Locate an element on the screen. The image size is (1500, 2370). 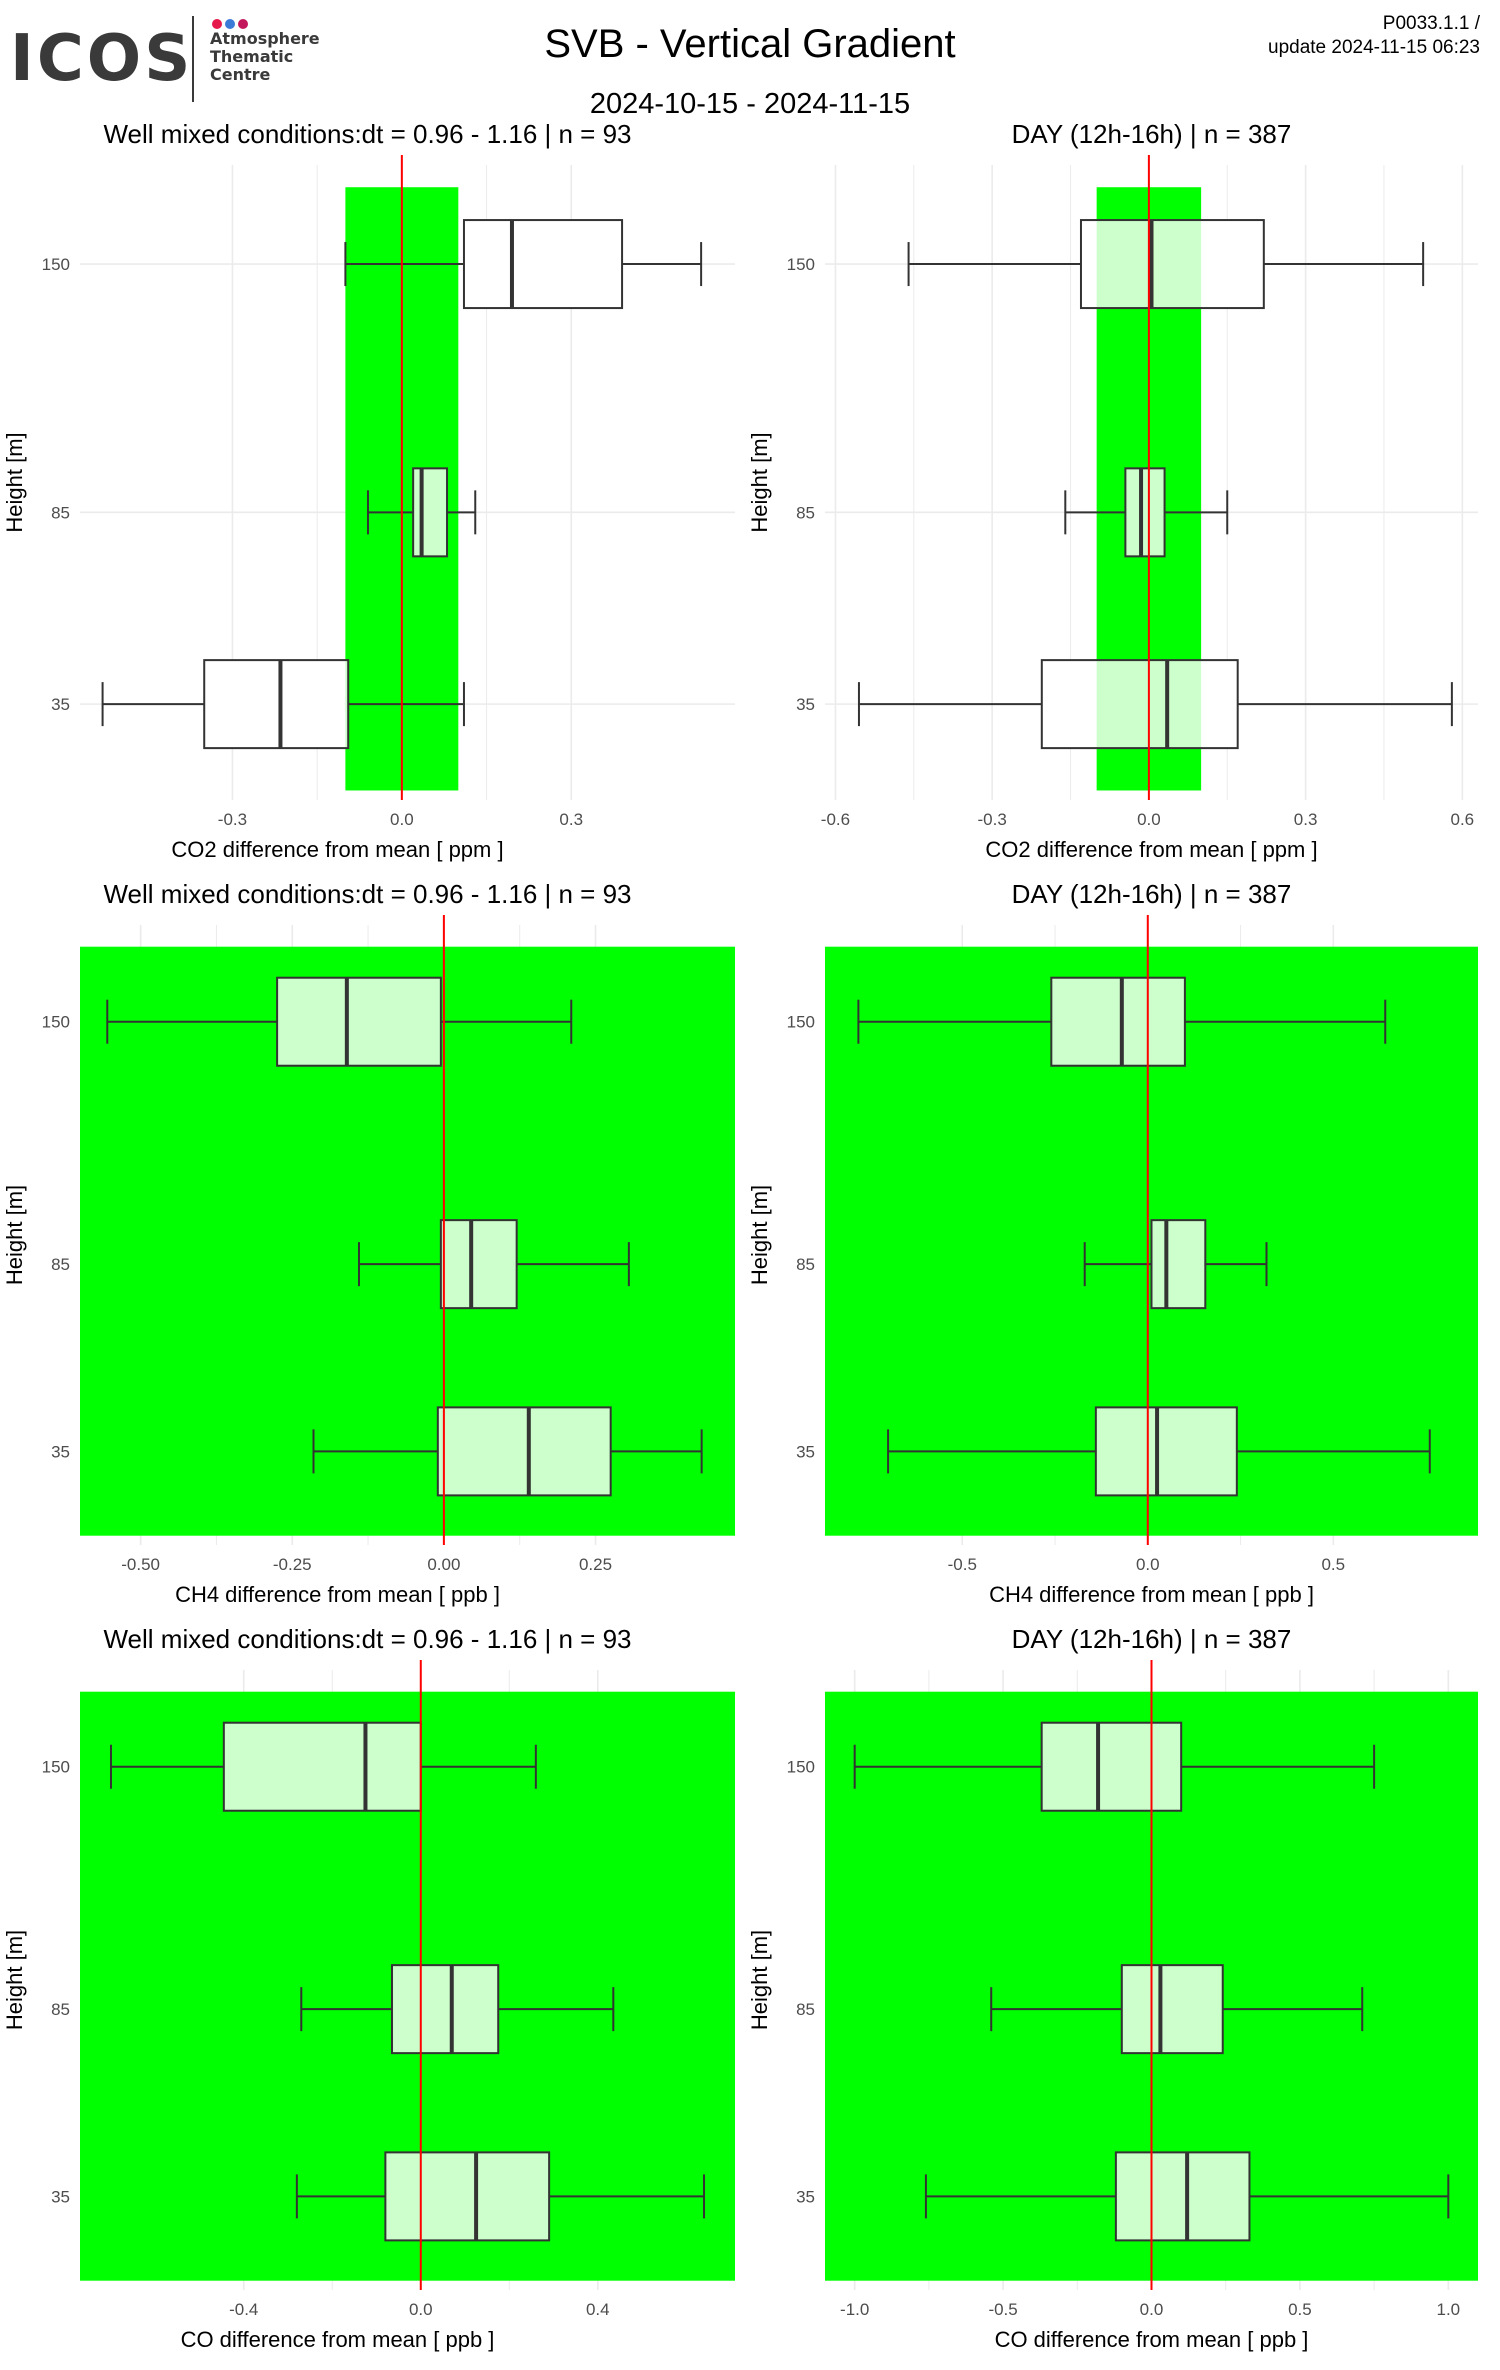
logo-subtitle-line: Thematic is located at coordinates (252, 56).